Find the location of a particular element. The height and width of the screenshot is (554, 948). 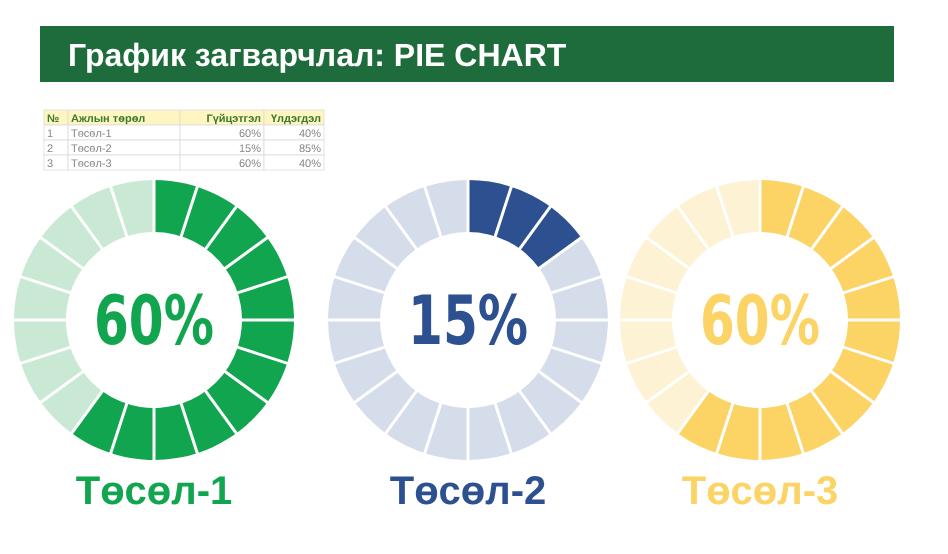

text: Төсөл-2 is located at coordinates (468, 492).